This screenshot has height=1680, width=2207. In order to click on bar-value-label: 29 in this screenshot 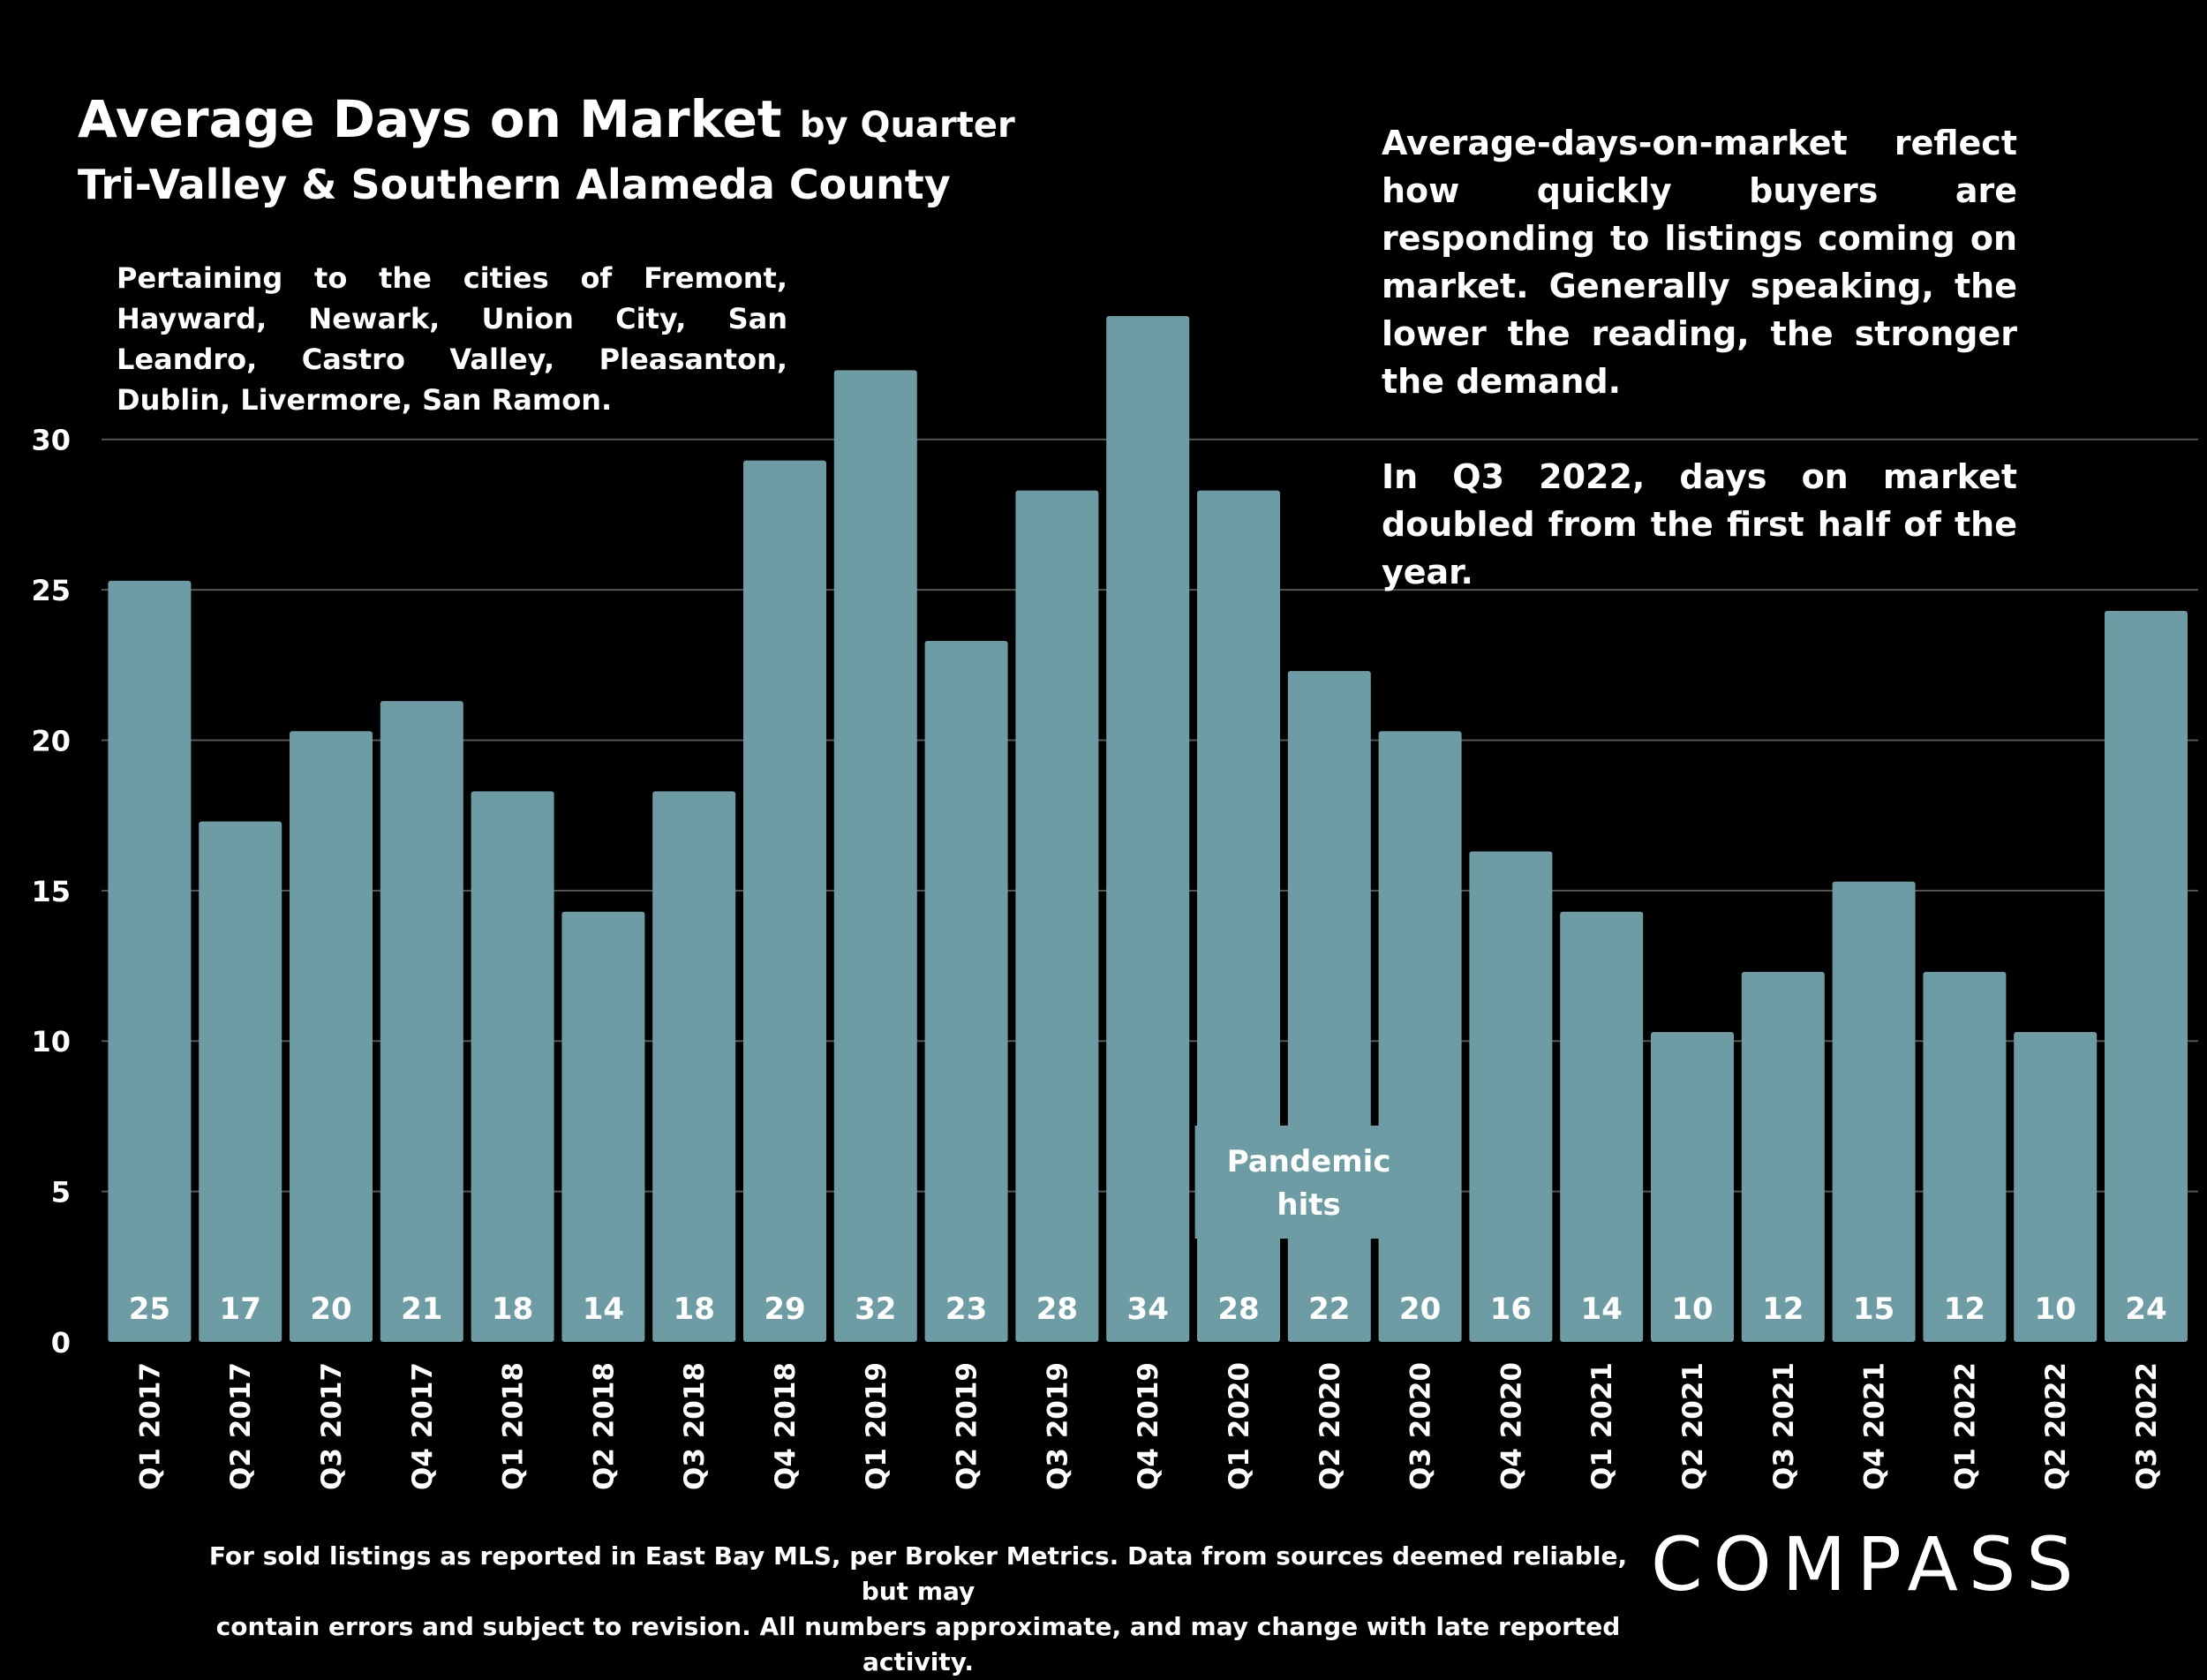, I will do `click(785, 1309)`.